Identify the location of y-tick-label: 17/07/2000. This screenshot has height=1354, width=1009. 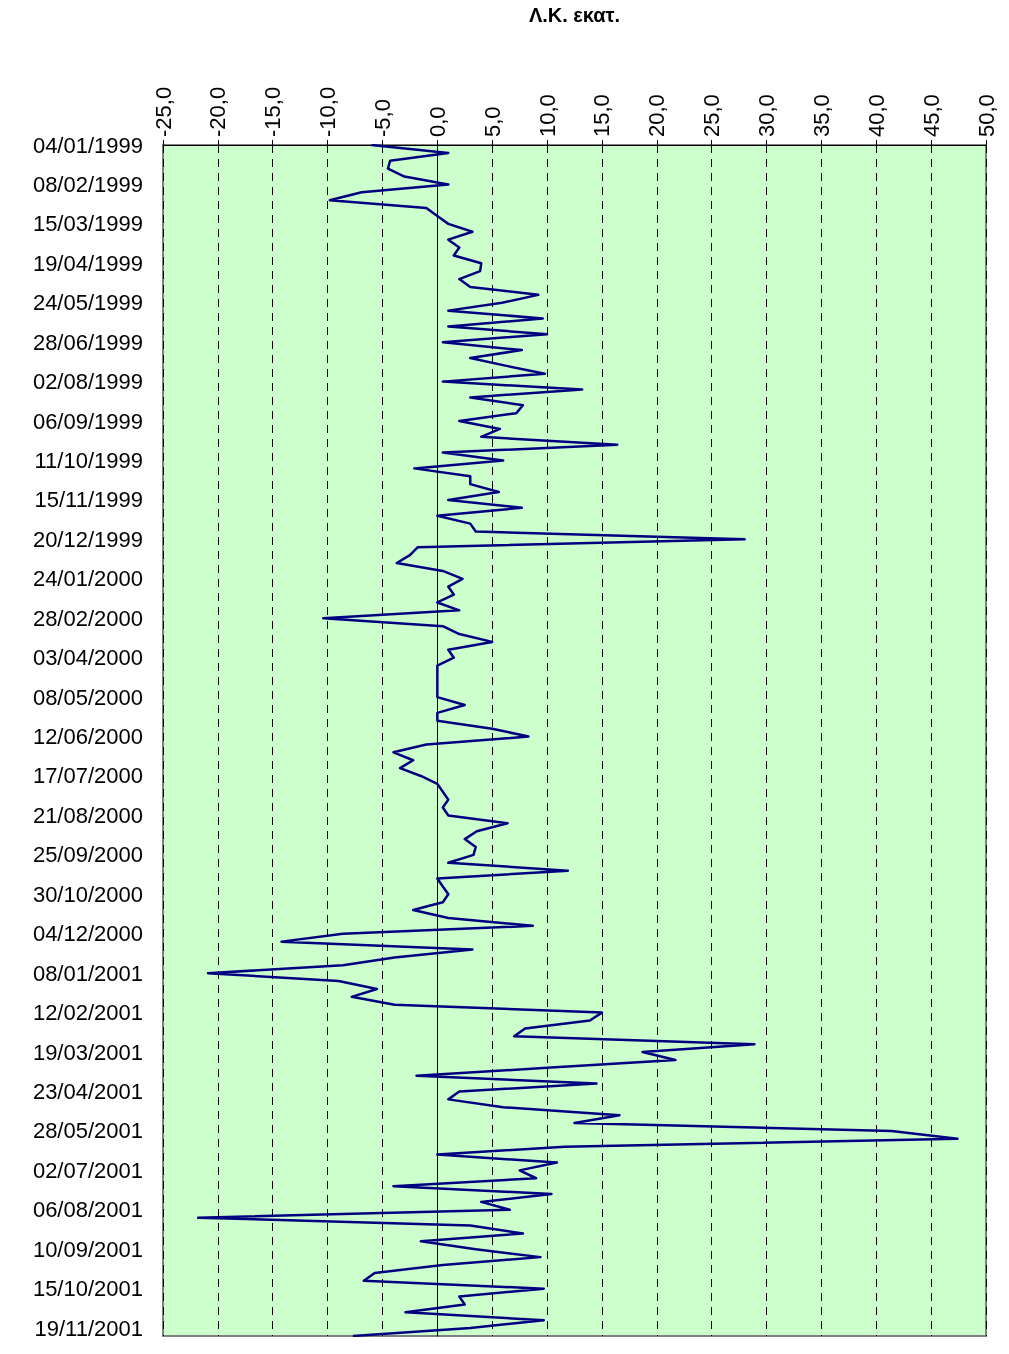
(87, 776).